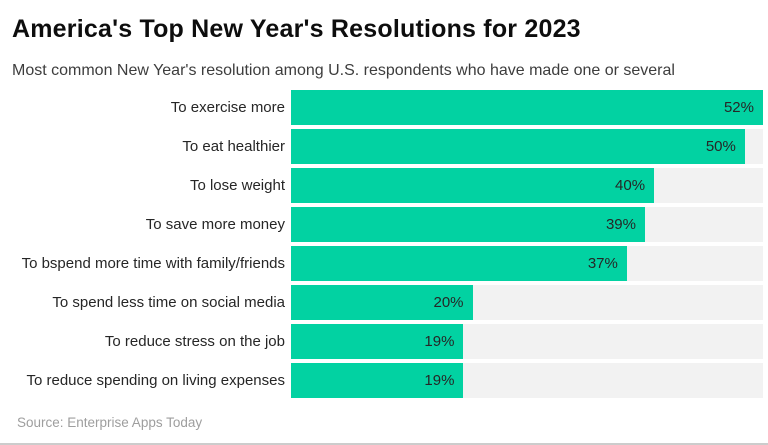 The width and height of the screenshot is (768, 445). Describe the element at coordinates (227, 107) in the screenshot. I see `category-label: To exercise more` at that location.